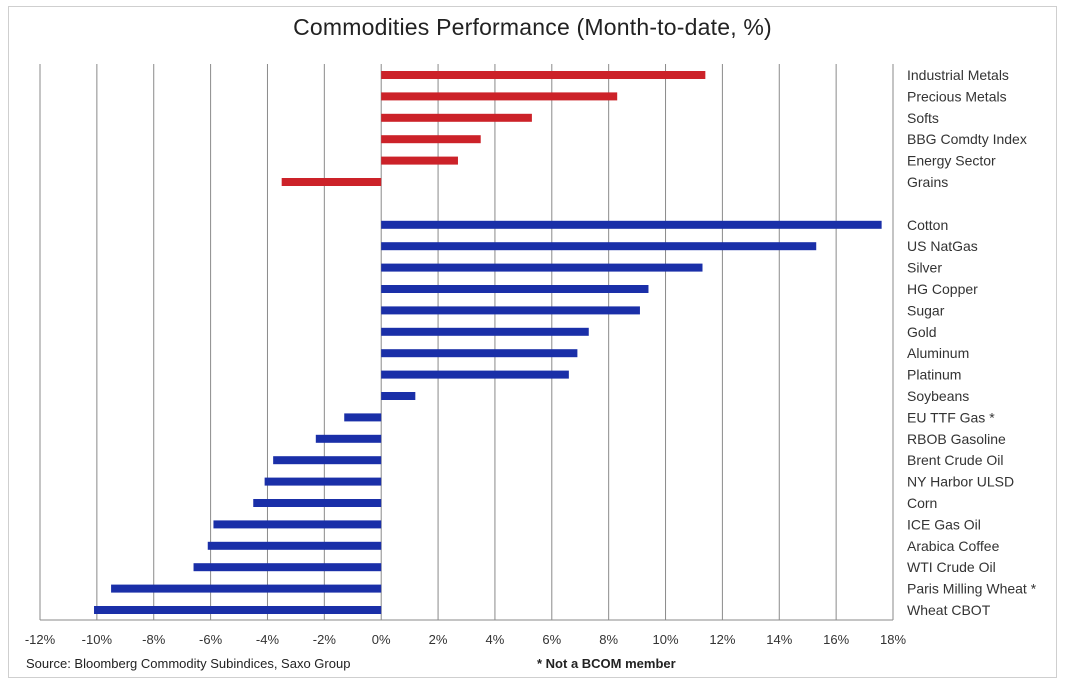 The width and height of the screenshot is (1071, 692). Describe the element at coordinates (836, 639) in the screenshot. I see `x-tick-label: 16%` at that location.